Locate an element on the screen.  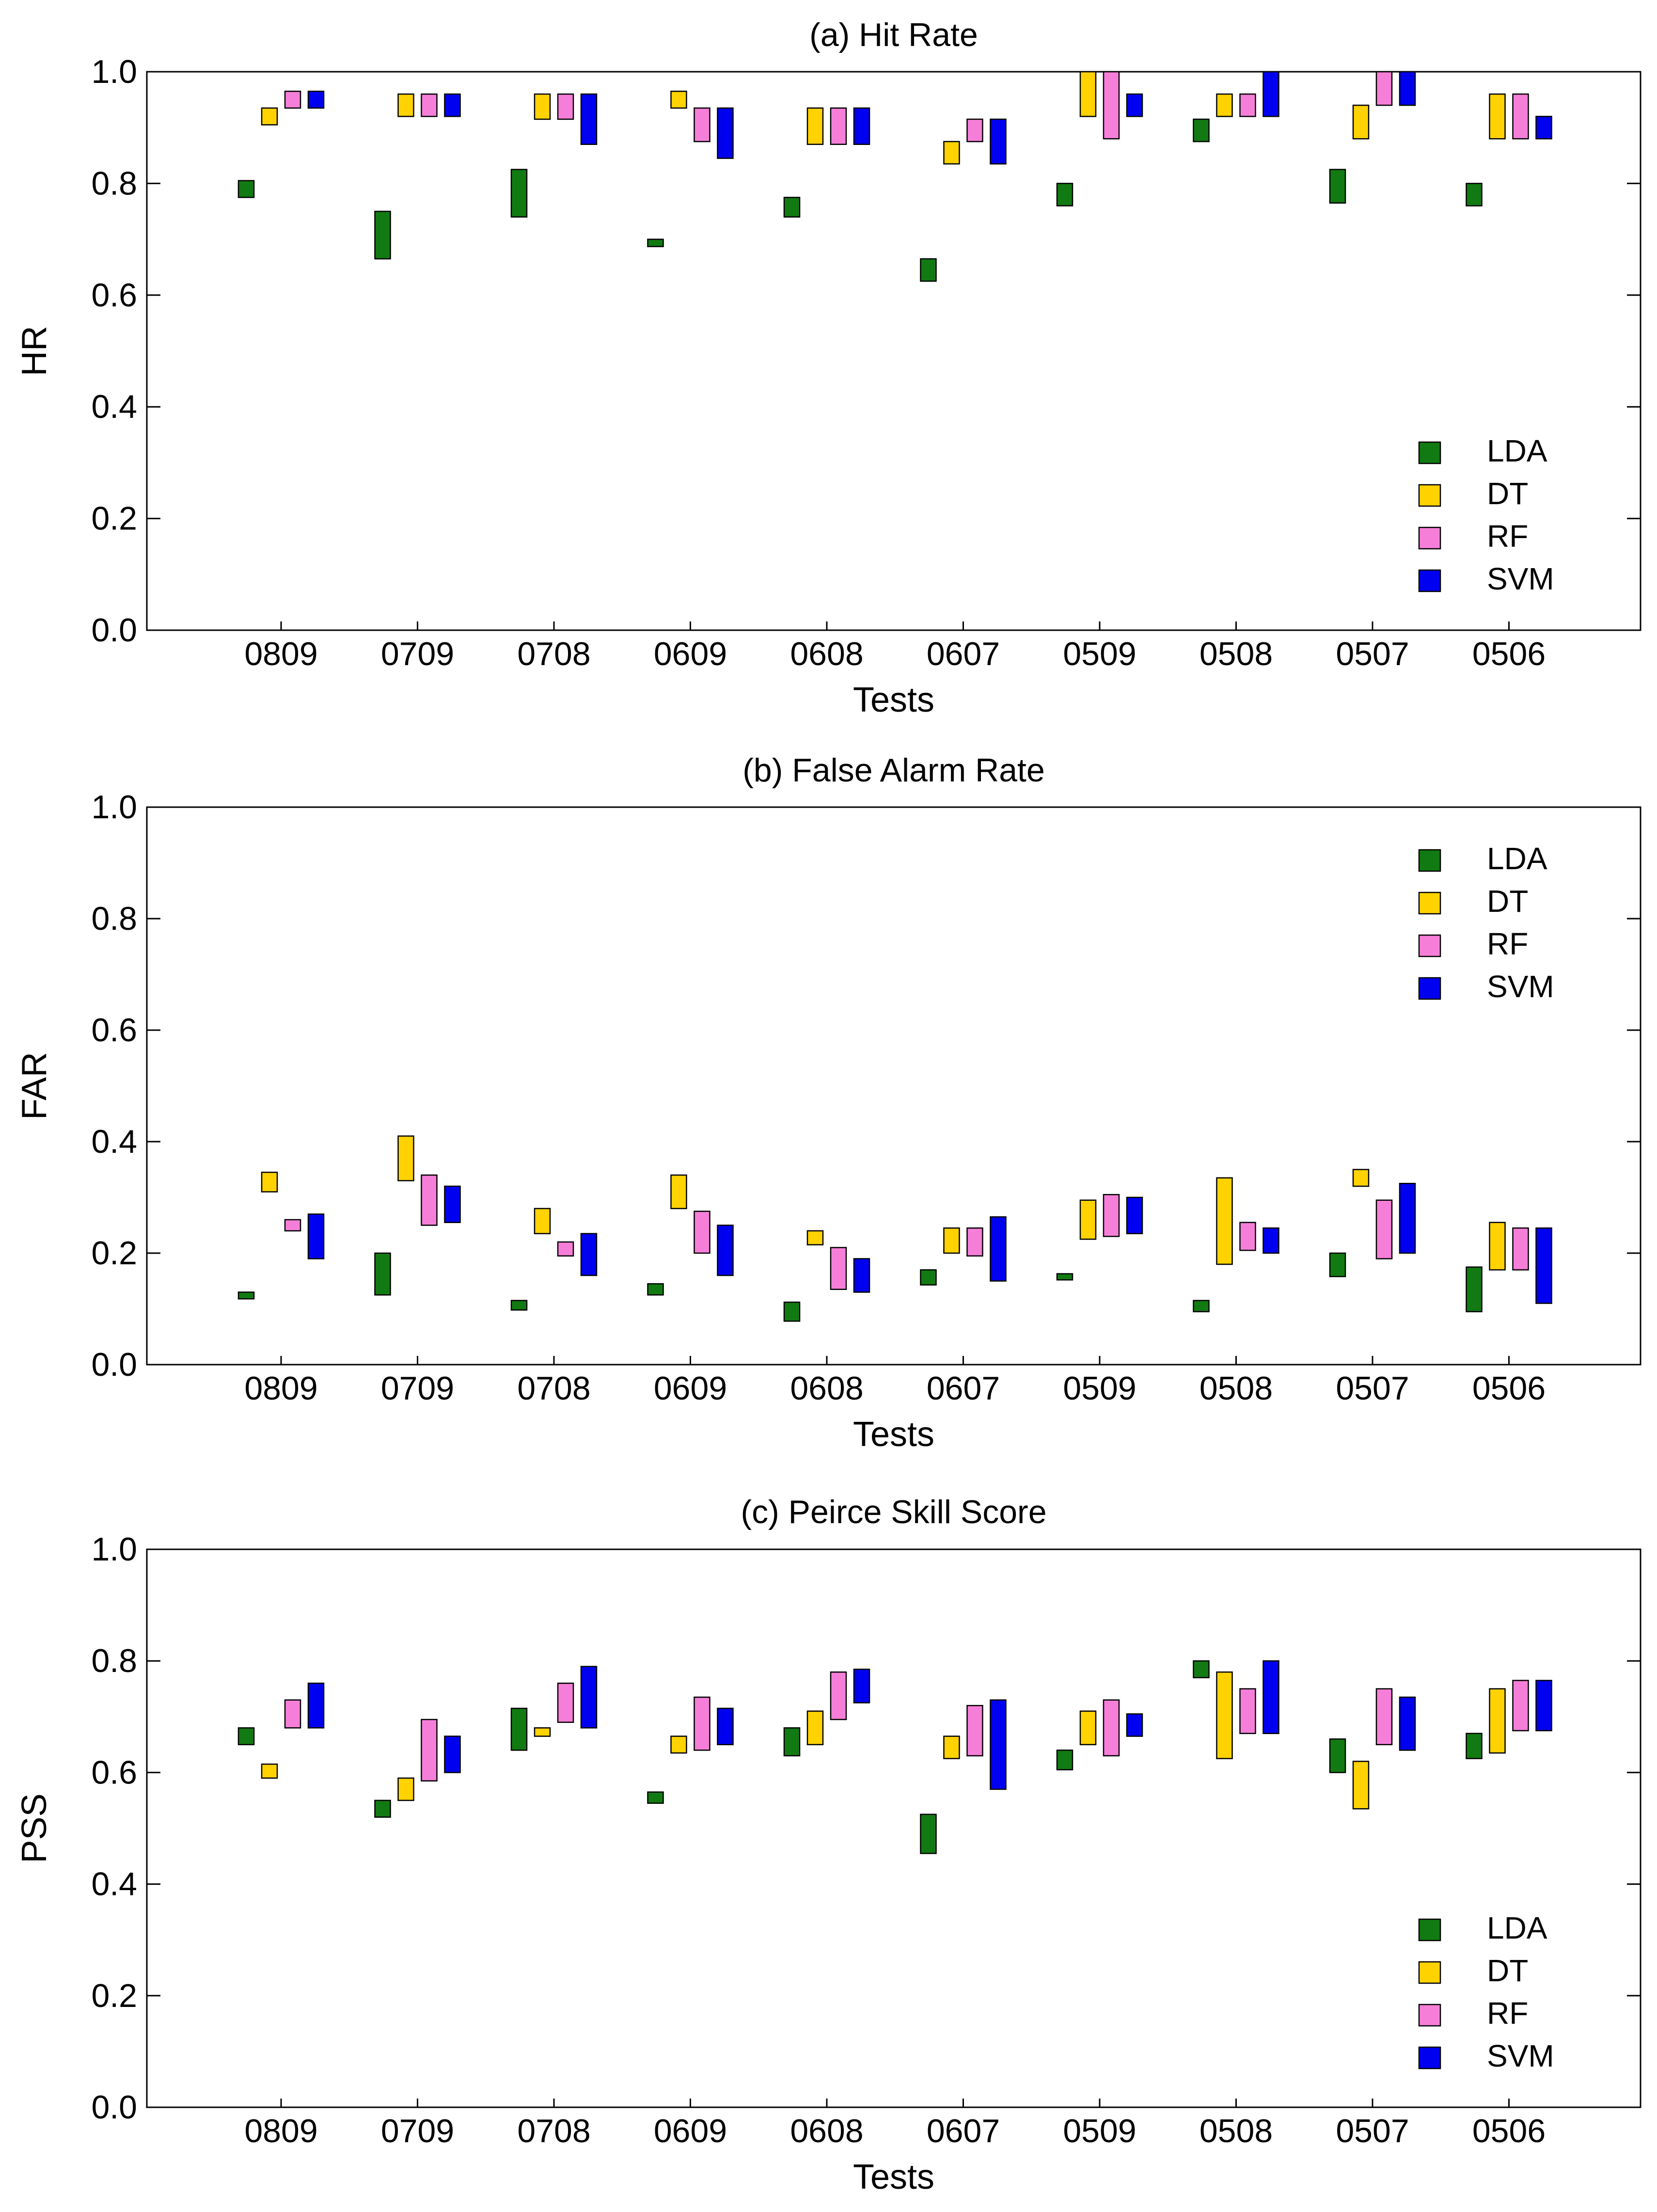
x-tick-label: 0809 is located at coordinates (280, 2131).